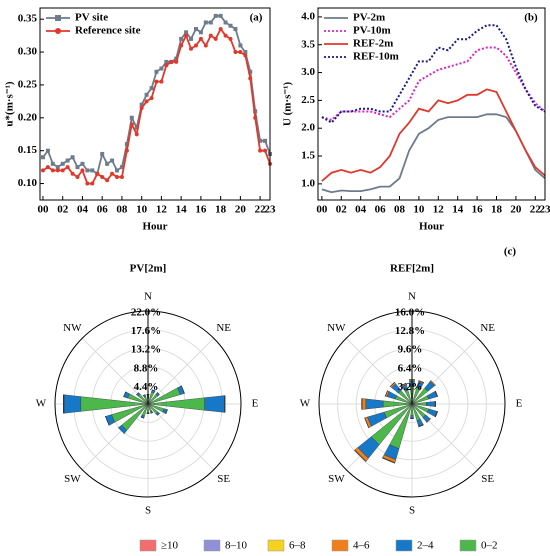 This screenshot has height=556, width=550. Describe the element at coordinates (146, 331) in the screenshot. I see `r-tick-label: 17.6%` at that location.